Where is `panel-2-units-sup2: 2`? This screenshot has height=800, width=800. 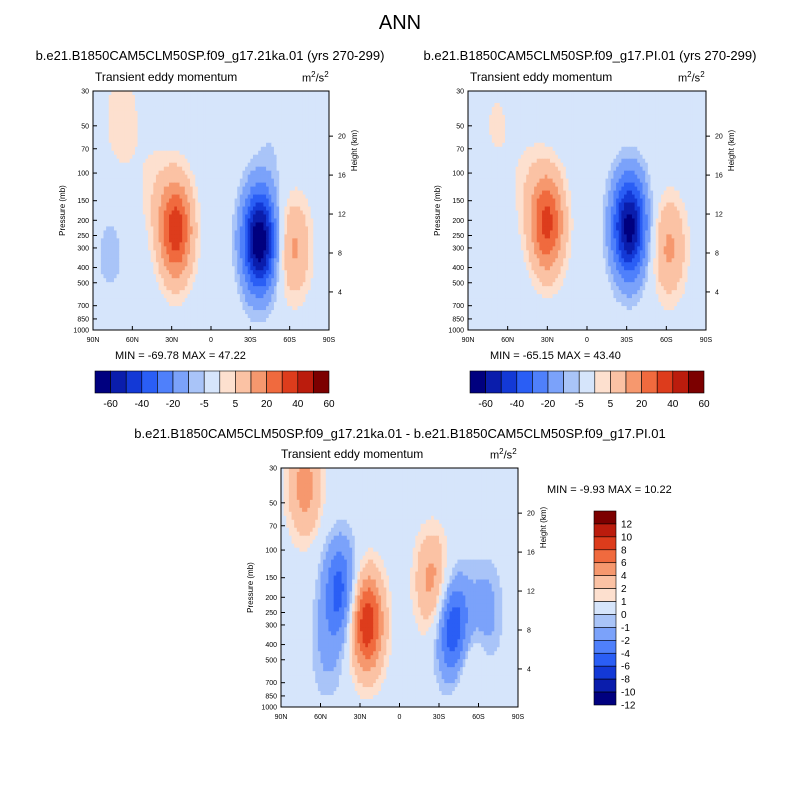 panel-2-units-sup2: 2 is located at coordinates (702, 74).